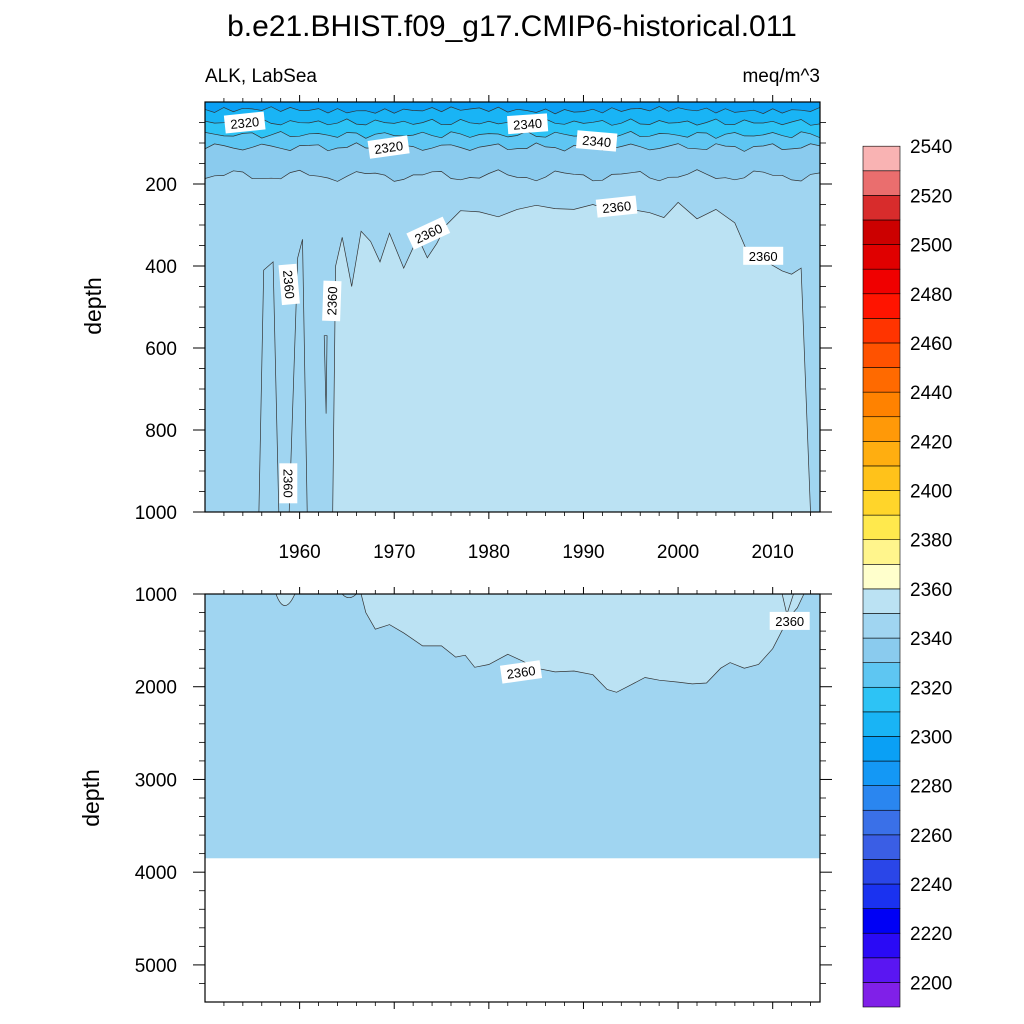 The image size is (1024, 1024). I want to click on x-tick-label: 1990, so click(583, 552).